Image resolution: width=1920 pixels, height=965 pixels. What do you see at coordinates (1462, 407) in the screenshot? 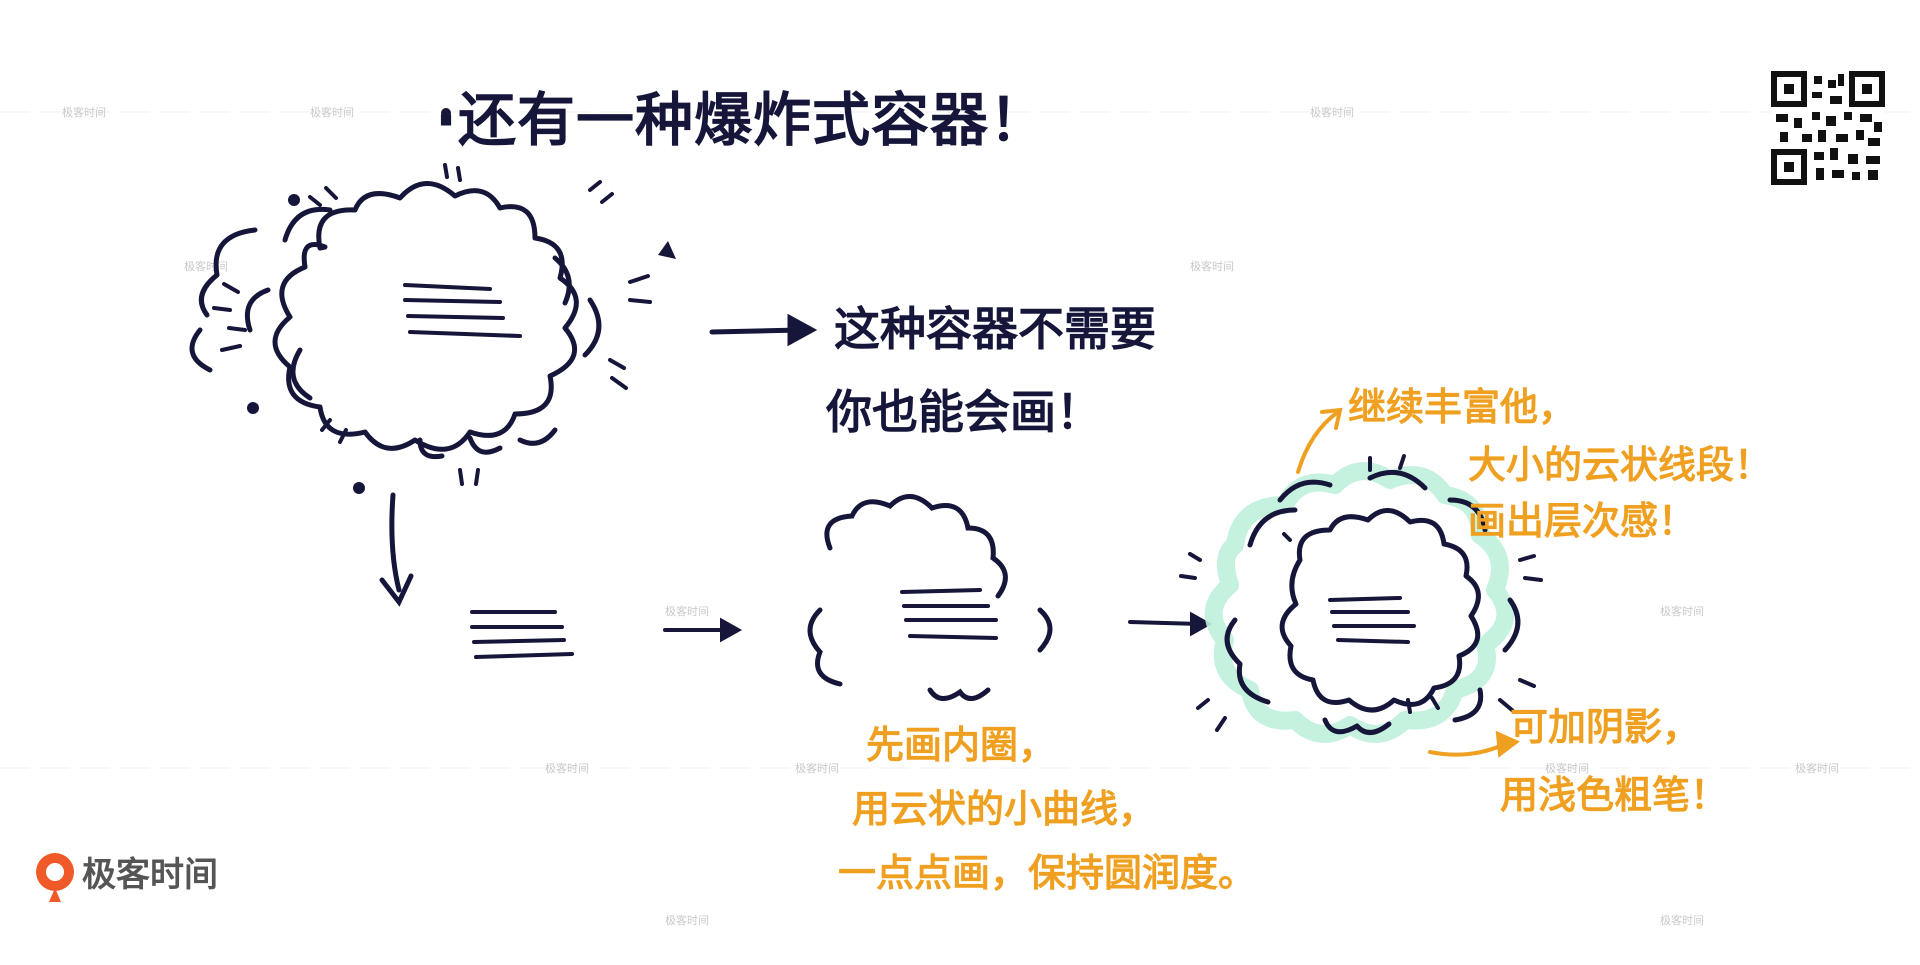
I see `note-top-right-line-1: 继续丰富他，` at bounding box center [1462, 407].